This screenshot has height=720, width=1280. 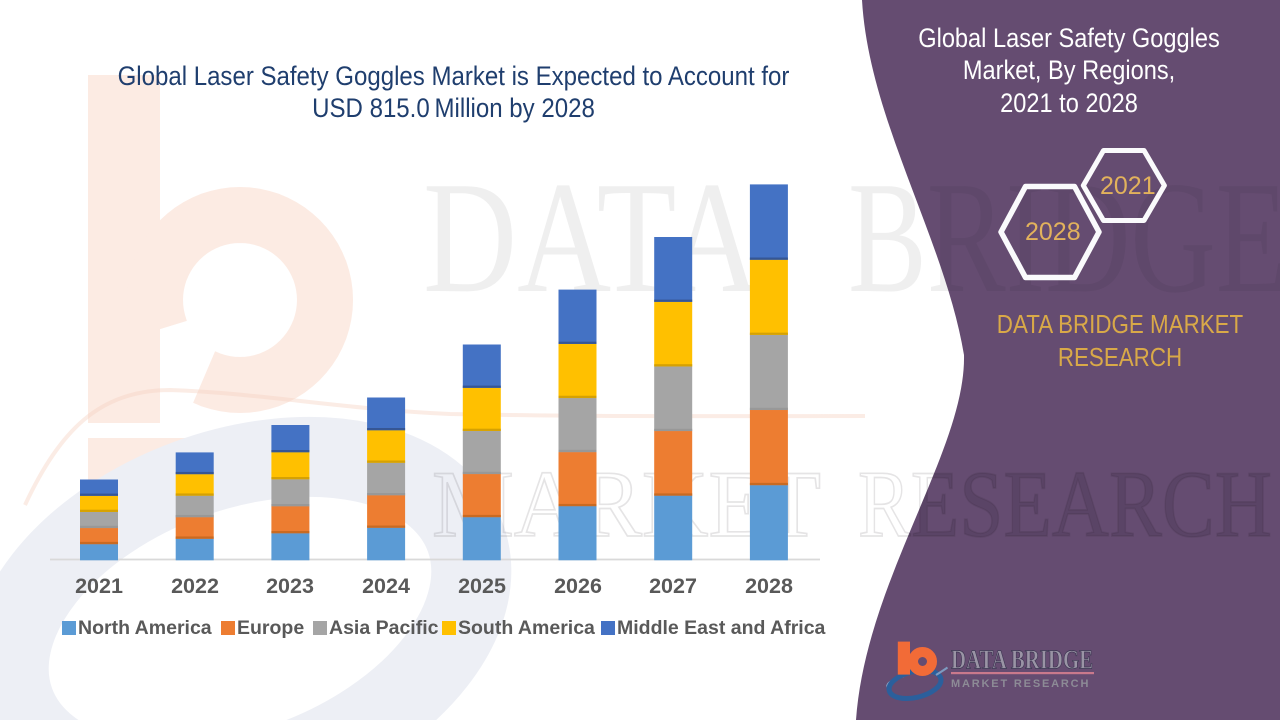 What do you see at coordinates (1022, 660) in the screenshot?
I see `svg-text: DATA BRIDGE` at bounding box center [1022, 660].